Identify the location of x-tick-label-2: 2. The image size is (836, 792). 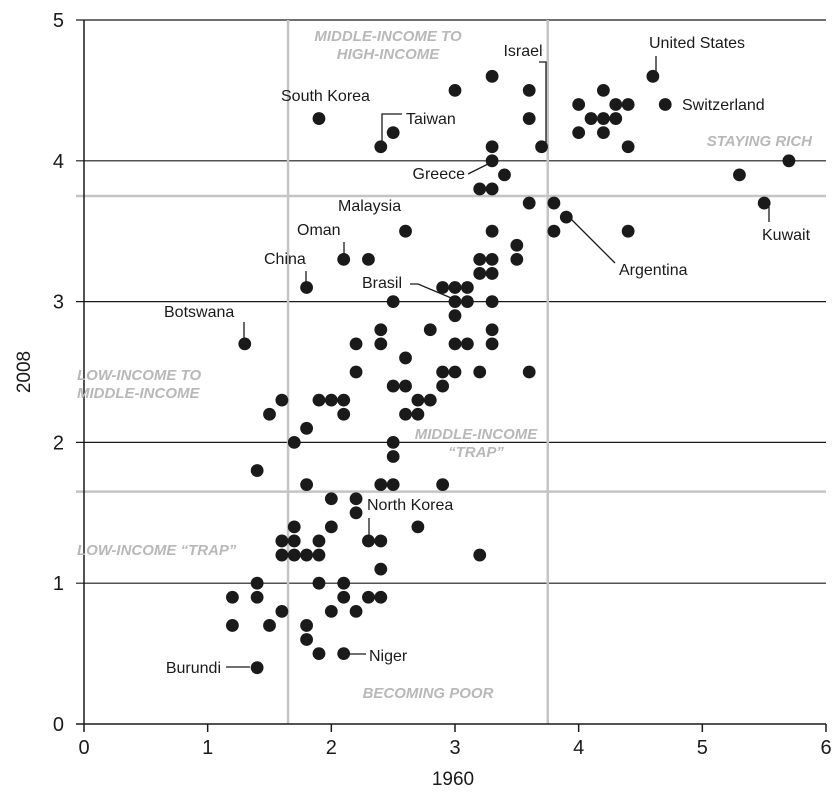
(331, 748).